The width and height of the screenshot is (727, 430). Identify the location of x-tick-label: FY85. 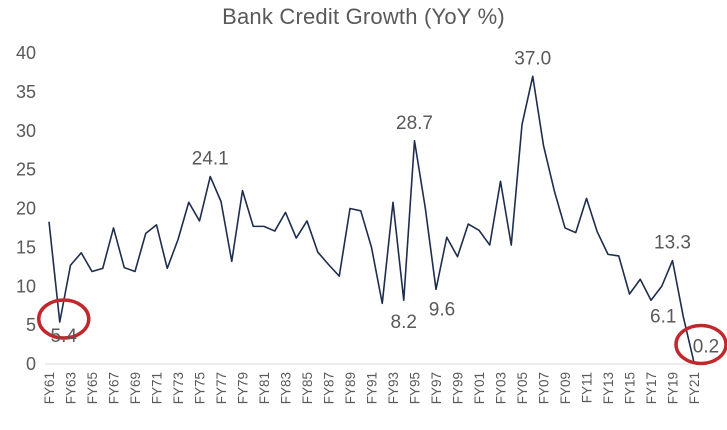
(307, 388).